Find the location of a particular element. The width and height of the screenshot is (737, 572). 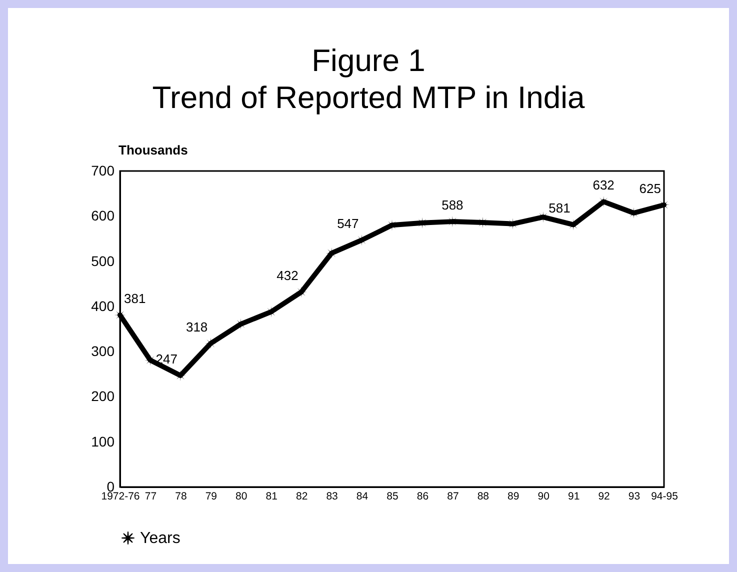

y-tick-label: 700 is located at coordinates (103, 170).